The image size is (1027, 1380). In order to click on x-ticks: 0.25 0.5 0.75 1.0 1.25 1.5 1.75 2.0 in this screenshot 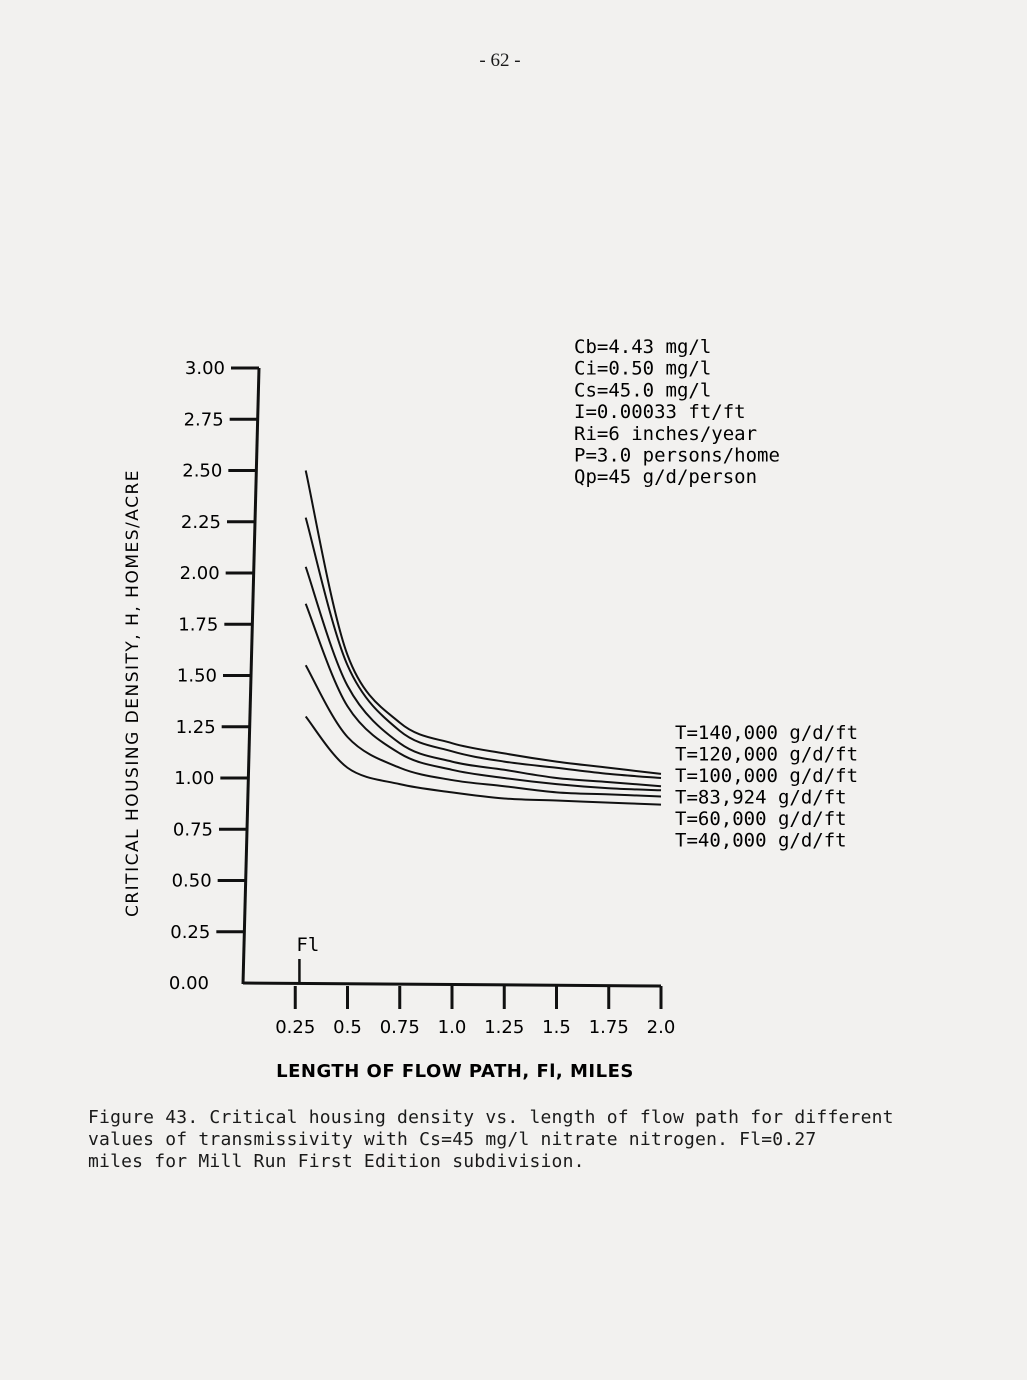, I will do `click(475, 1012)`.